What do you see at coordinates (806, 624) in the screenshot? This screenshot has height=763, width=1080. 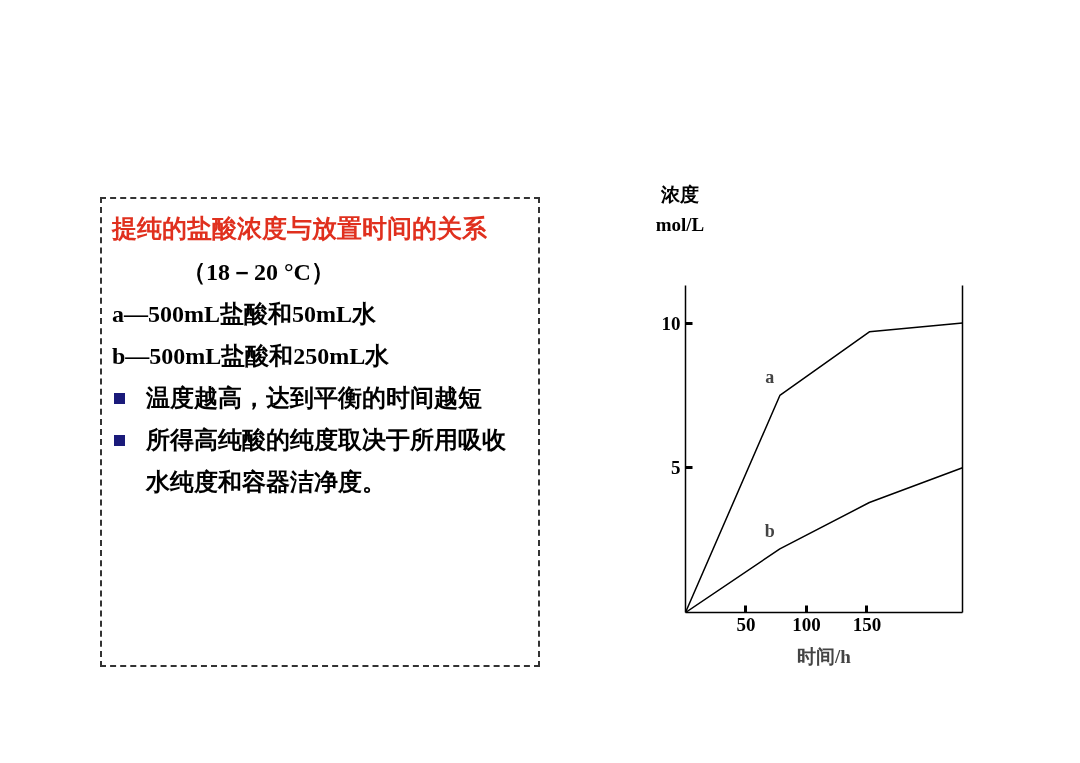 I see `x-tick-label: 100` at bounding box center [806, 624].